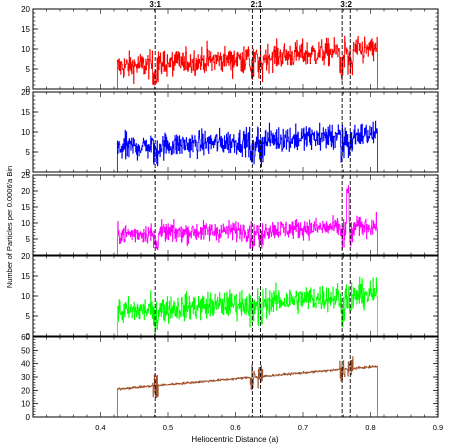 This screenshot has height=446, width=463. What do you see at coordinates (9, 227) in the screenshot?
I see `y-axis-label: Number of Particles per 0.0006'a Bin` at bounding box center [9, 227].